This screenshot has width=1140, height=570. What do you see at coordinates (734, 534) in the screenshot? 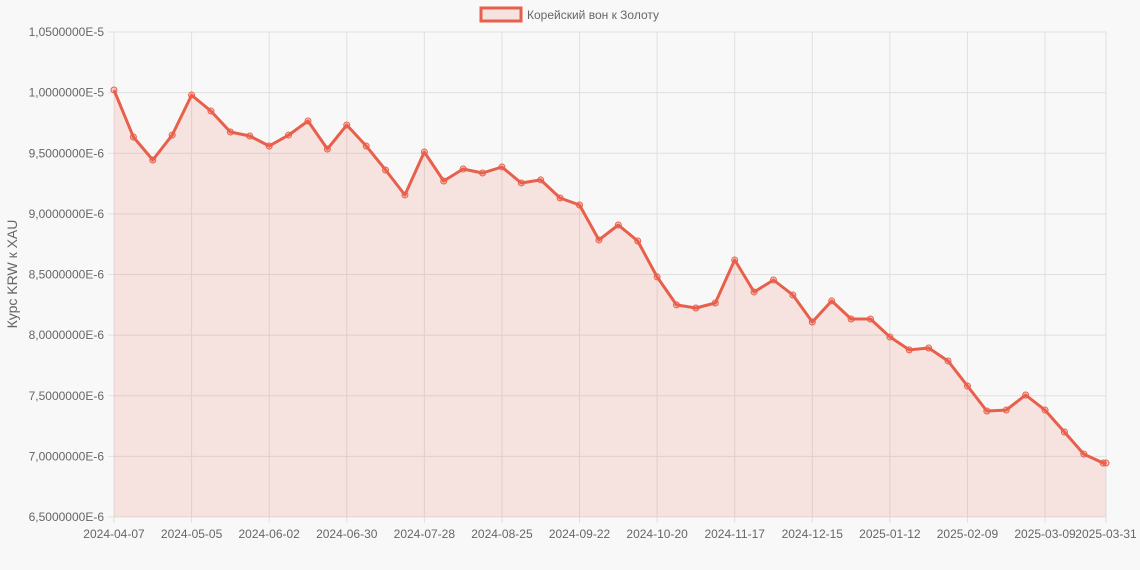
I see `x-tick-label: 2024-11-17` at bounding box center [734, 534].